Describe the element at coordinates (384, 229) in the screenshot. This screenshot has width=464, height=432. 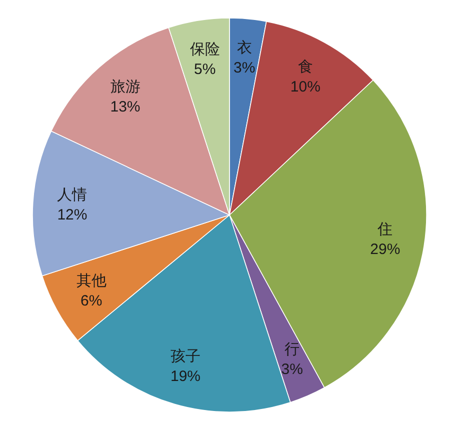
I see `slice-label: 住` at that location.